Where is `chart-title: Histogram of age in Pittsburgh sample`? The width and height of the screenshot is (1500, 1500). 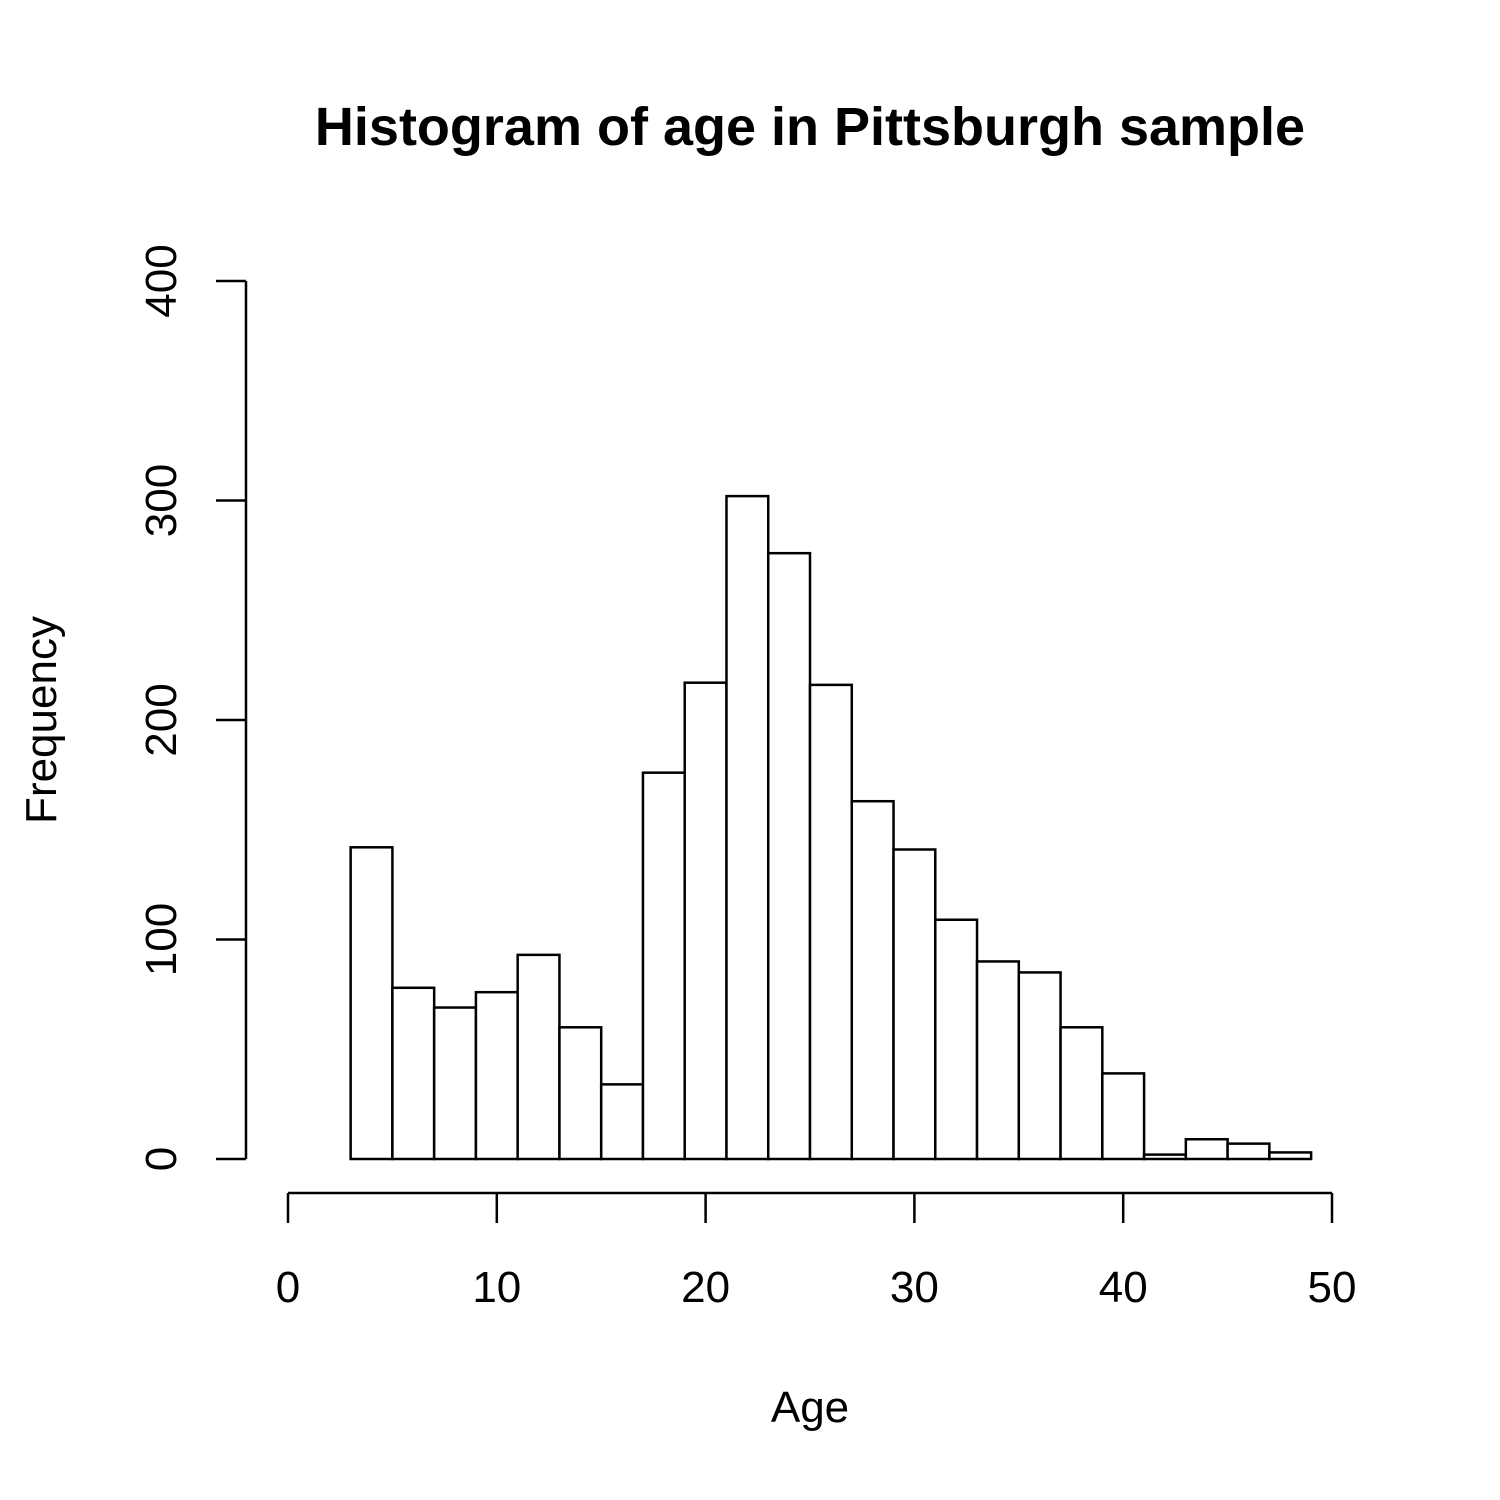 chart-title: Histogram of age in Pittsburgh sample is located at coordinates (810, 127).